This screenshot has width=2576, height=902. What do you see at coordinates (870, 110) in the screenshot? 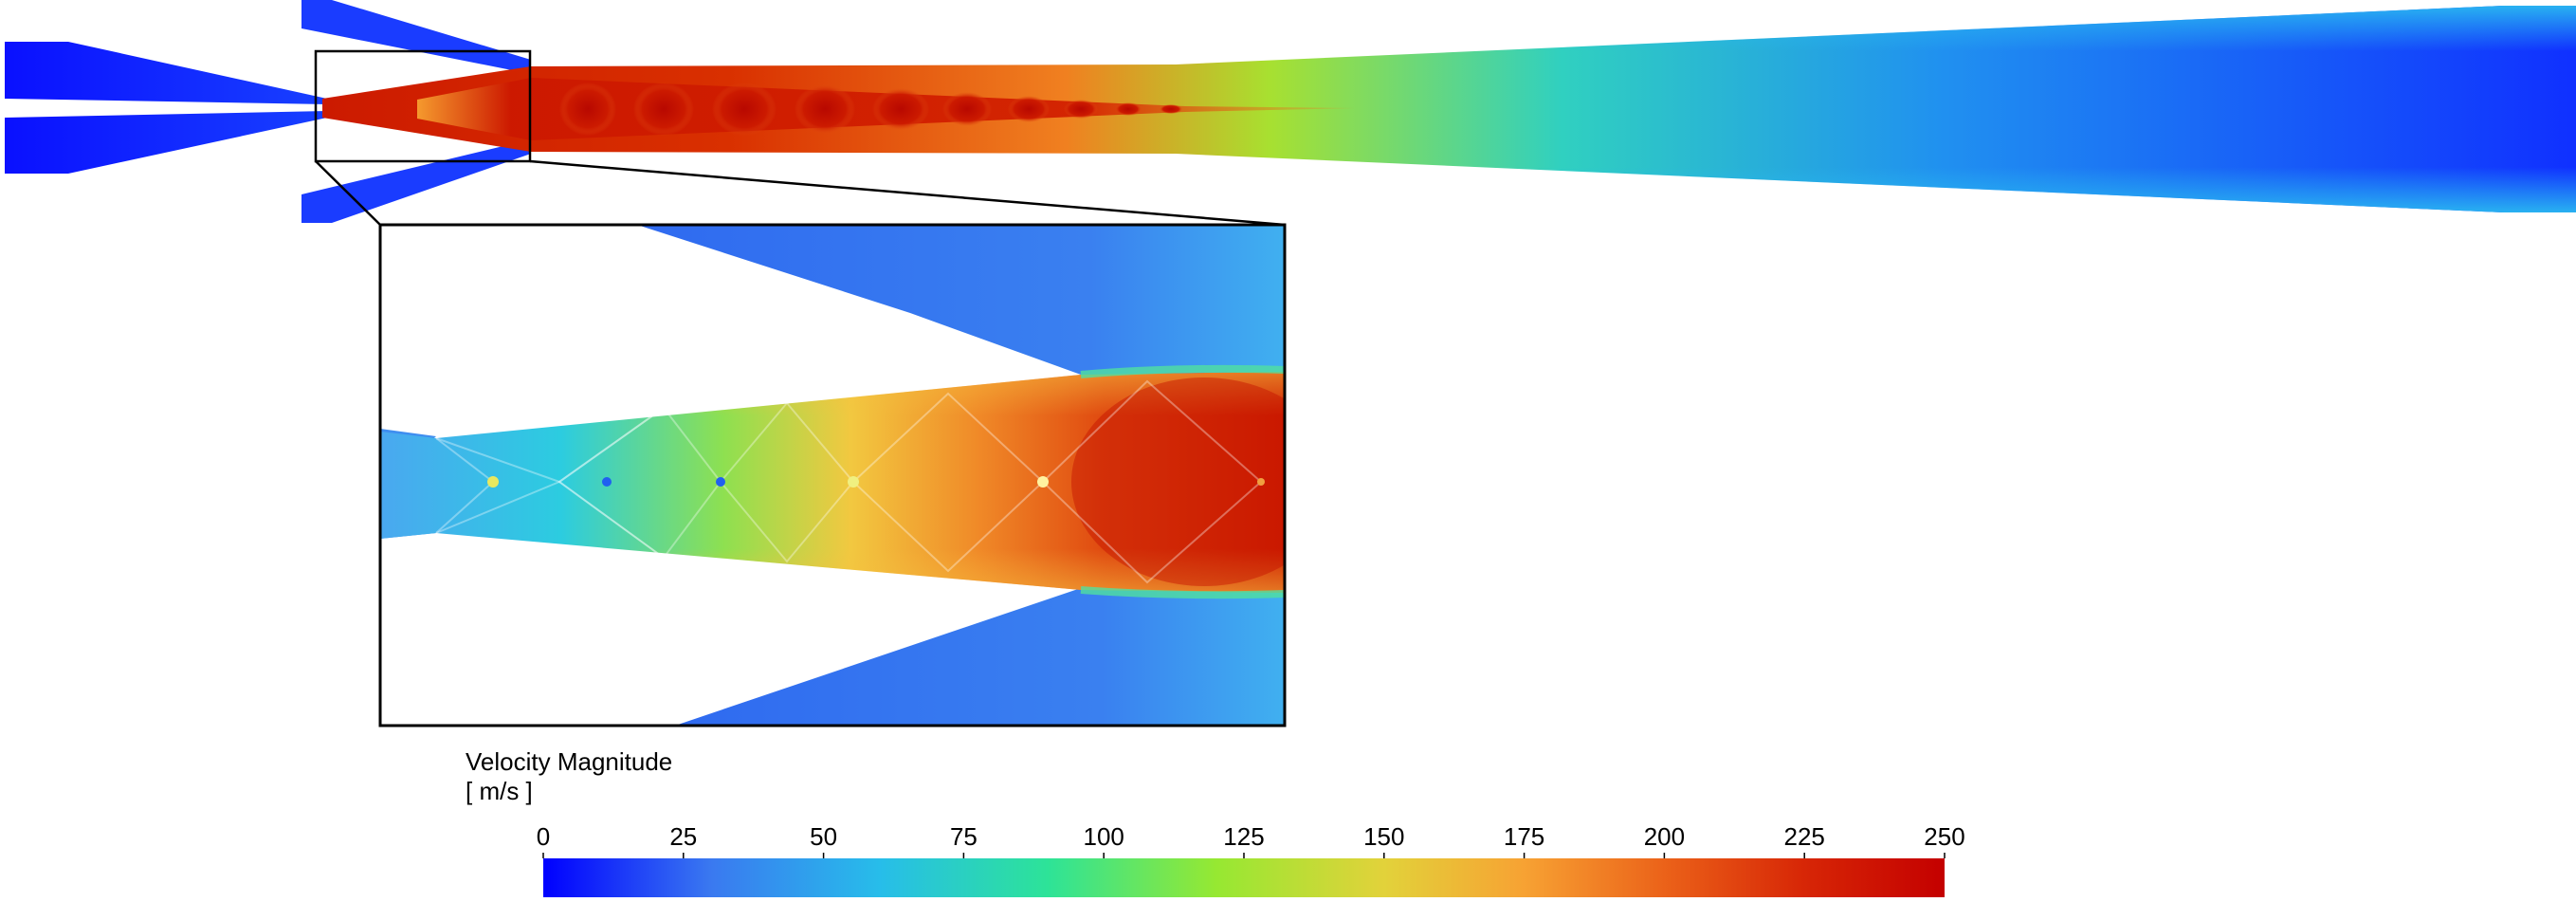
I see `shock-cells` at bounding box center [870, 110].